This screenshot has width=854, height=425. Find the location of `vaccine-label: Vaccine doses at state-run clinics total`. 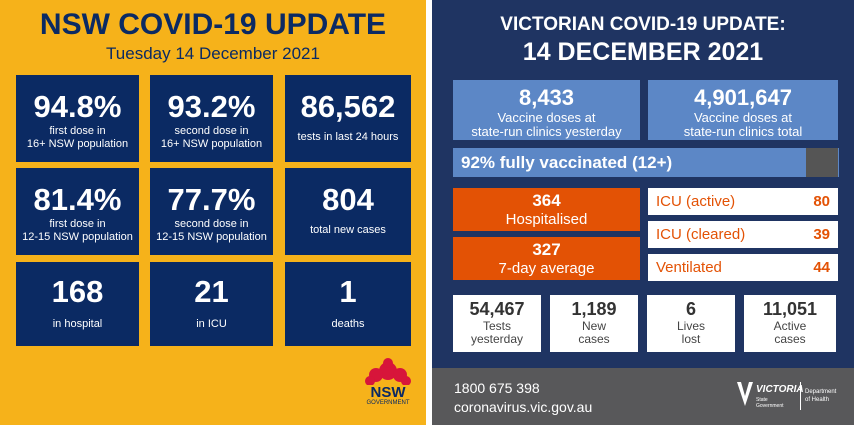

vaccine-label: Vaccine doses at state-run clinics total is located at coordinates (743, 125).